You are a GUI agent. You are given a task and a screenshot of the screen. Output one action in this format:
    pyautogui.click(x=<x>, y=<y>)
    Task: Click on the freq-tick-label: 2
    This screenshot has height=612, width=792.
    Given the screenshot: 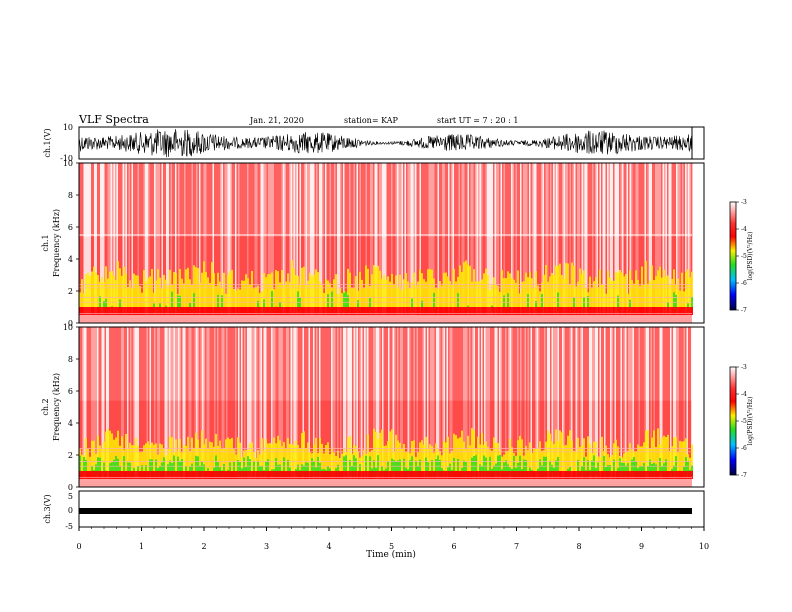 What is the action you would take?
    pyautogui.click(x=70, y=291)
    